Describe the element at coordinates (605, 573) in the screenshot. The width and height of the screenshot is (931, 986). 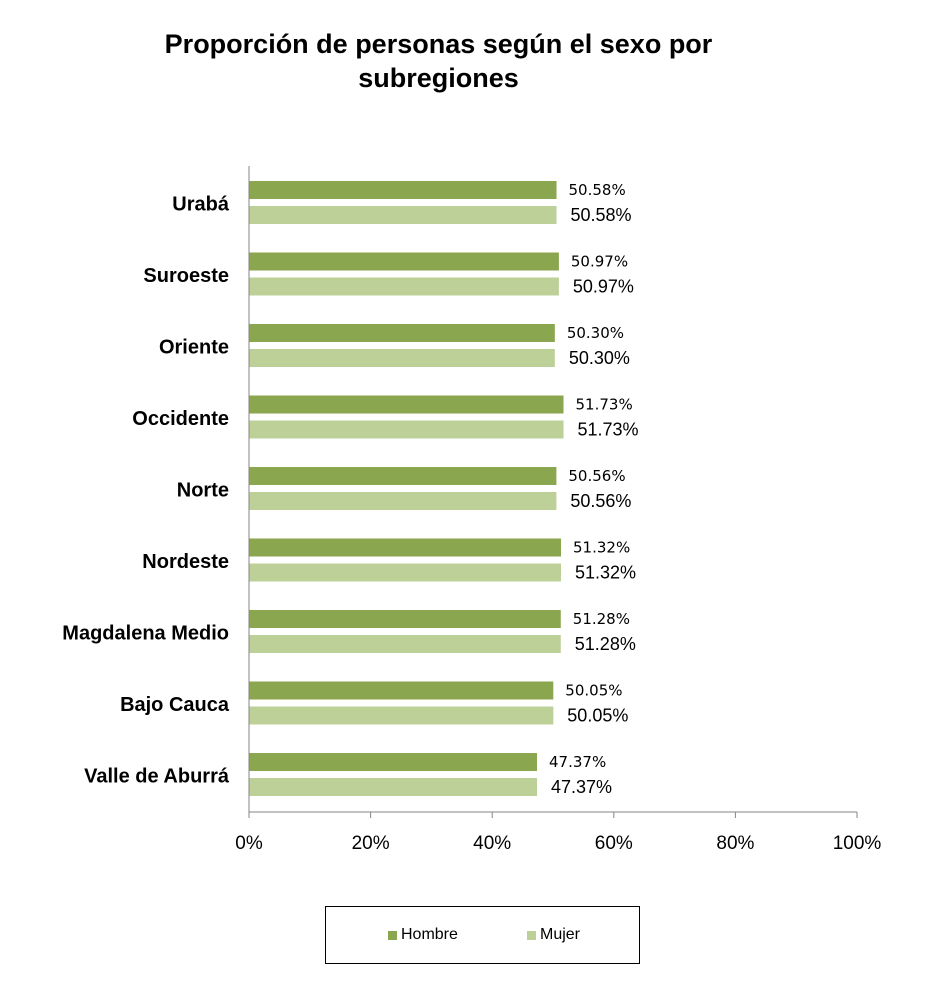
I see `data-label-mujer-nordeste: 51.32%` at that location.